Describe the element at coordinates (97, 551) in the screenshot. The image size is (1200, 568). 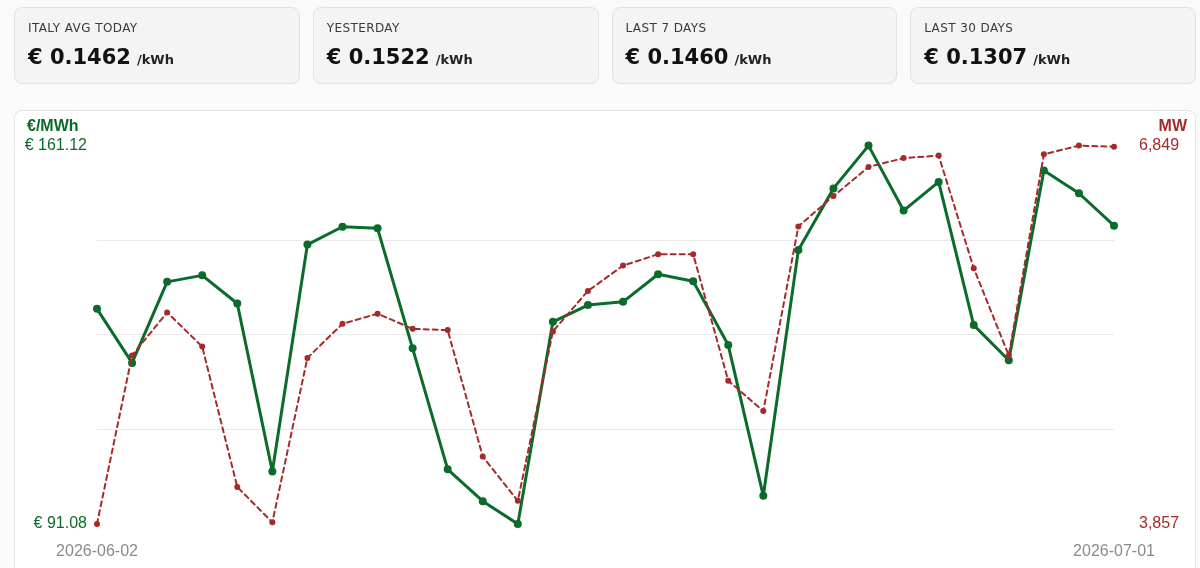
I see `x-tick-label: 2026-06-02` at that location.